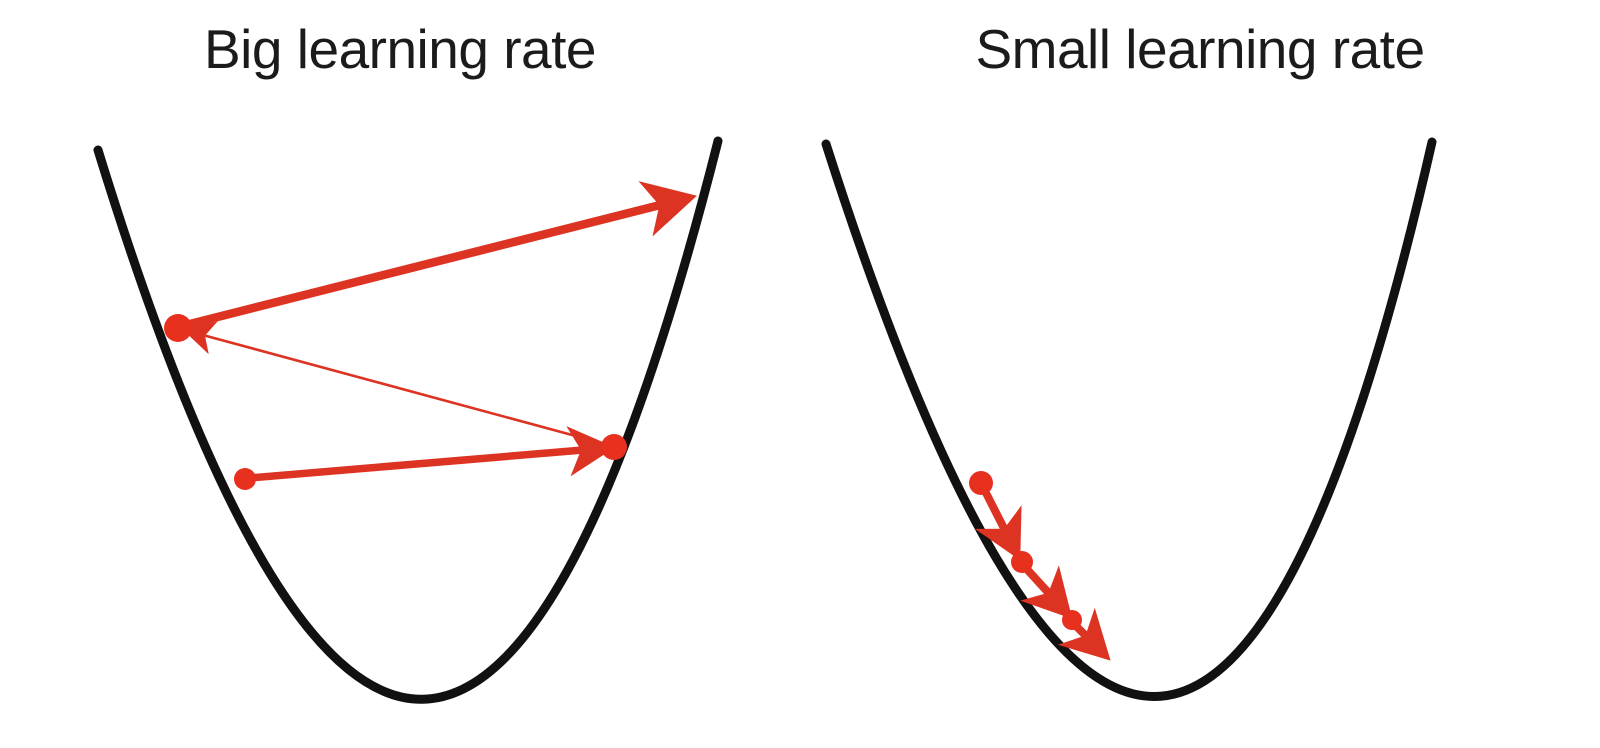  I want to click on panel-title-small-learning-rate: Small learning rate, so click(1200, 49).